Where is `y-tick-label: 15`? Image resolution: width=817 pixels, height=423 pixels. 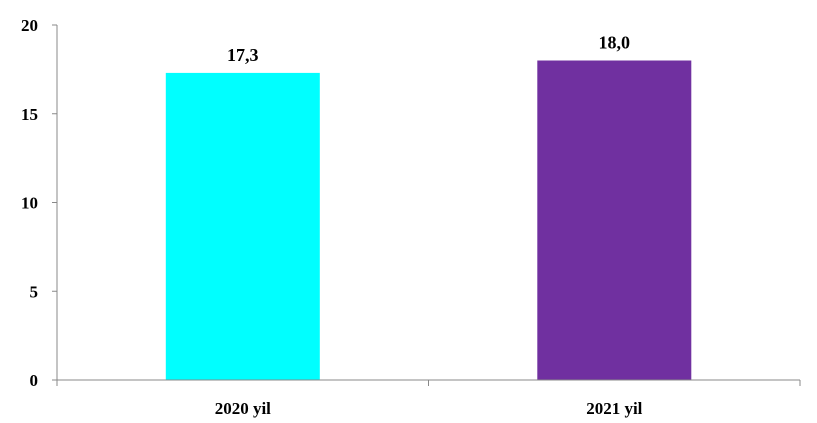 y-tick-label: 15 is located at coordinates (29, 114).